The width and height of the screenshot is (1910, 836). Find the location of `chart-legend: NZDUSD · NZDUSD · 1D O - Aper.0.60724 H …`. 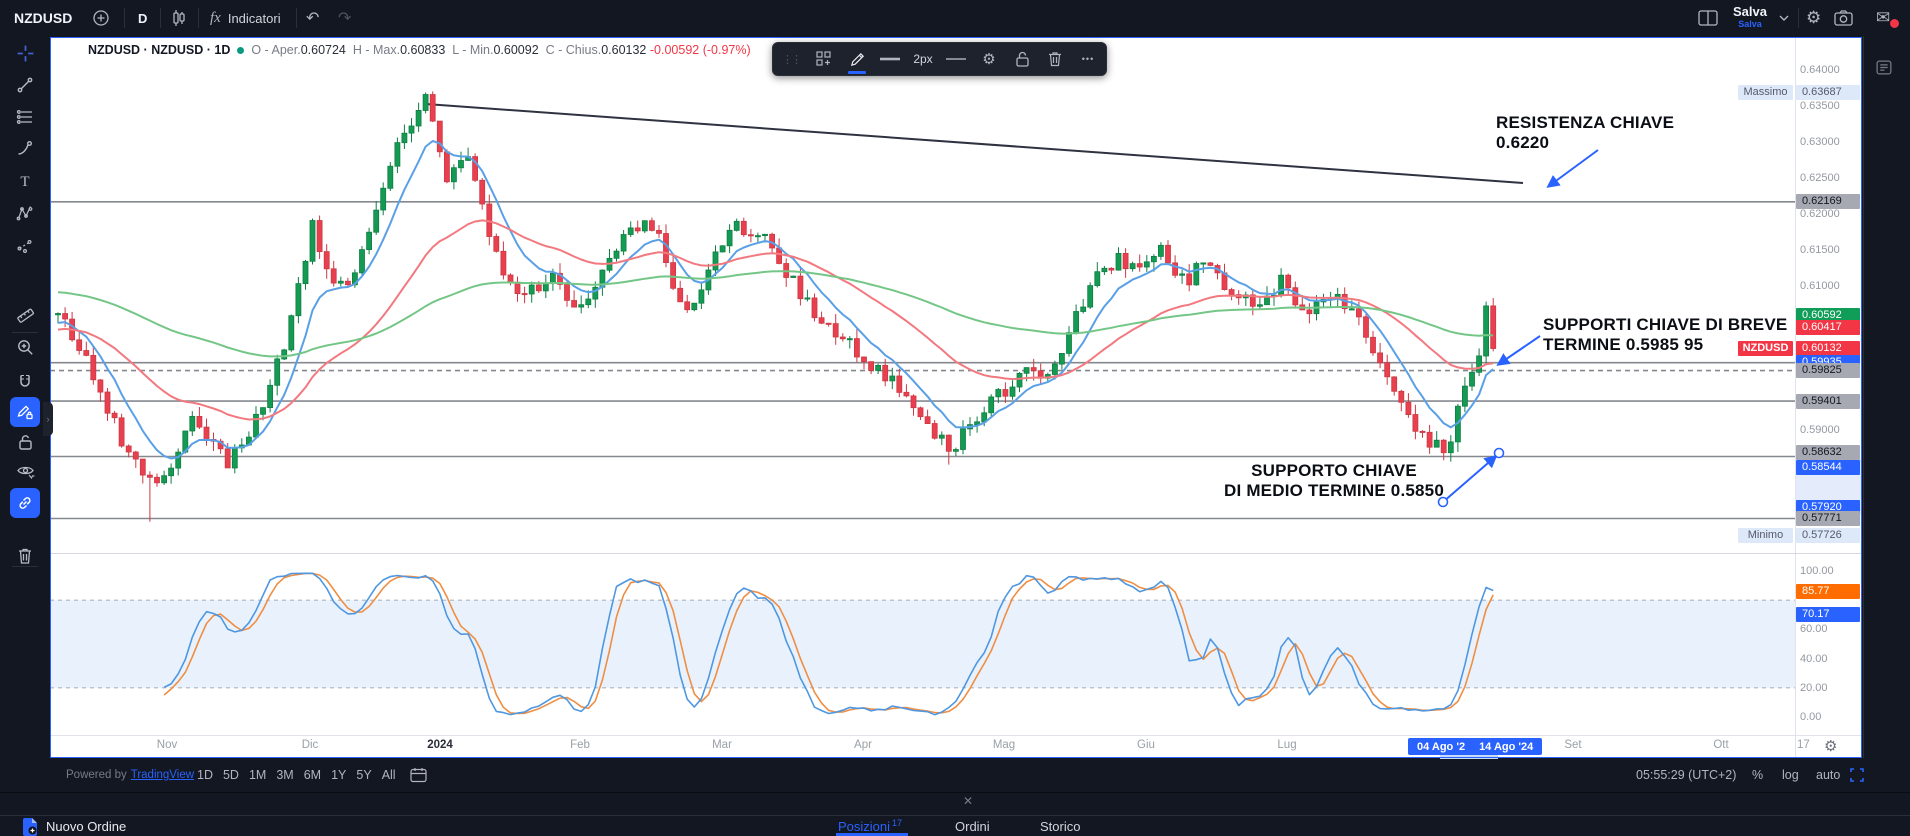

chart-legend: NZDUSD · NZDUSD · 1D O - Aper.0.60724 H … is located at coordinates (419, 50).